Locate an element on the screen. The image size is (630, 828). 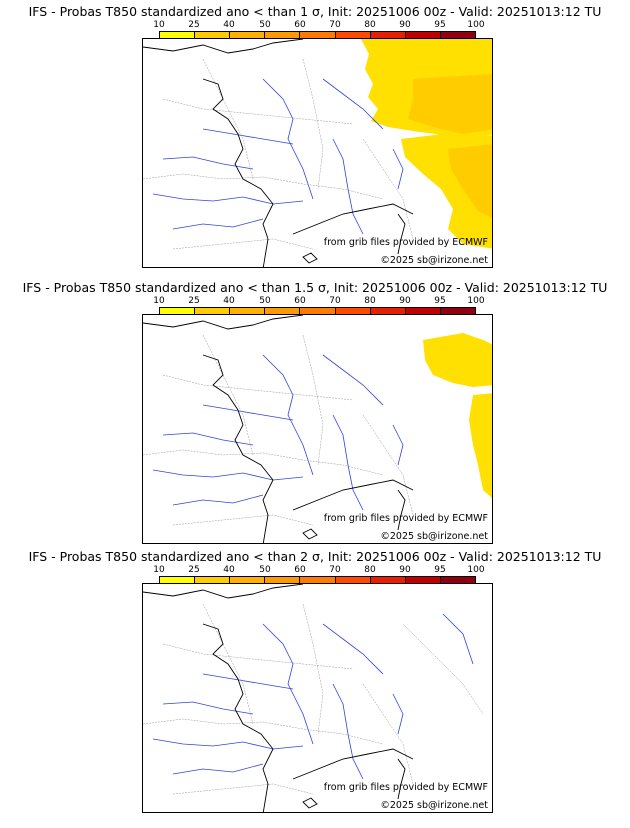
prob-area-northeast is located at coordinates (457, 360).